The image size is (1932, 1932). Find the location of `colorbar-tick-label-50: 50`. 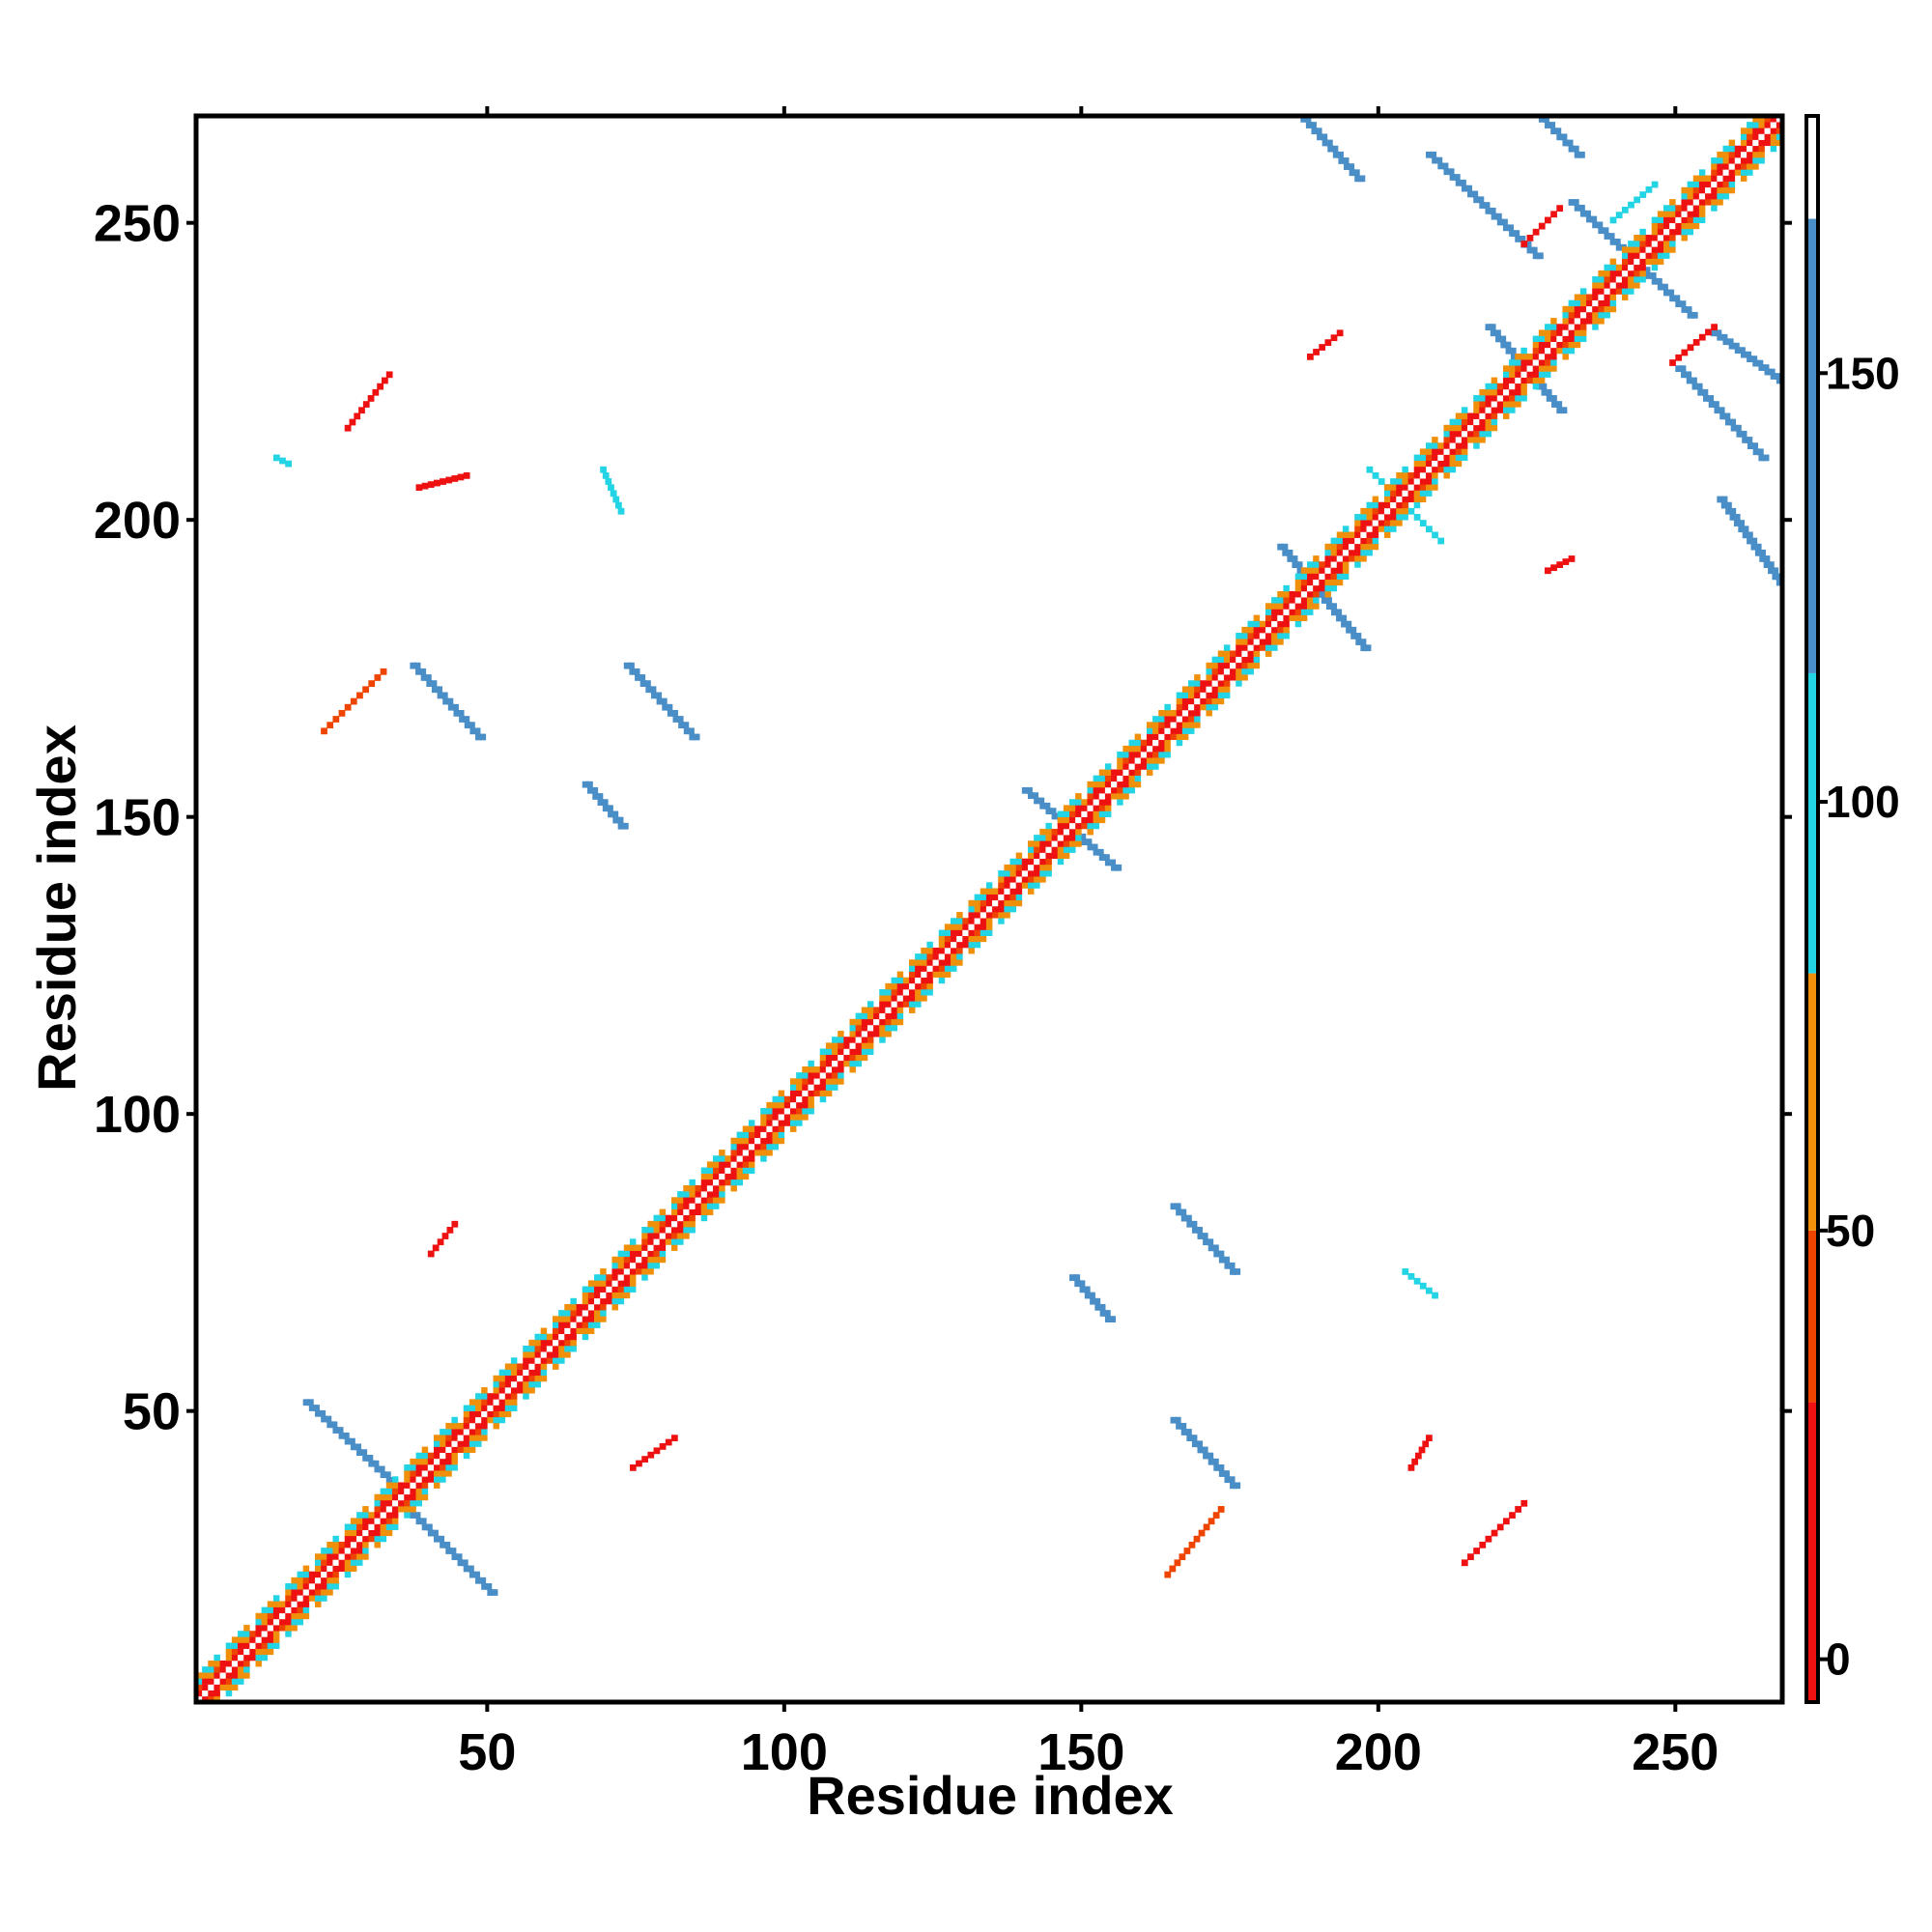

colorbar-tick-label-50: 50 is located at coordinates (1850, 1231).